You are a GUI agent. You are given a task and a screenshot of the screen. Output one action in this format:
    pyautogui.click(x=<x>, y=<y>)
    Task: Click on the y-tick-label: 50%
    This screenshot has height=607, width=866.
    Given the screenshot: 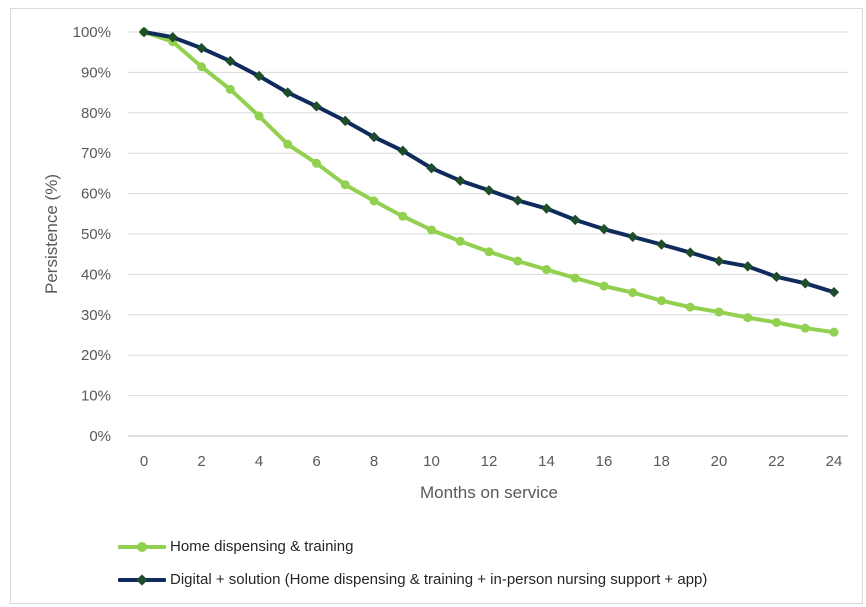 What is the action you would take?
    pyautogui.click(x=96, y=234)
    